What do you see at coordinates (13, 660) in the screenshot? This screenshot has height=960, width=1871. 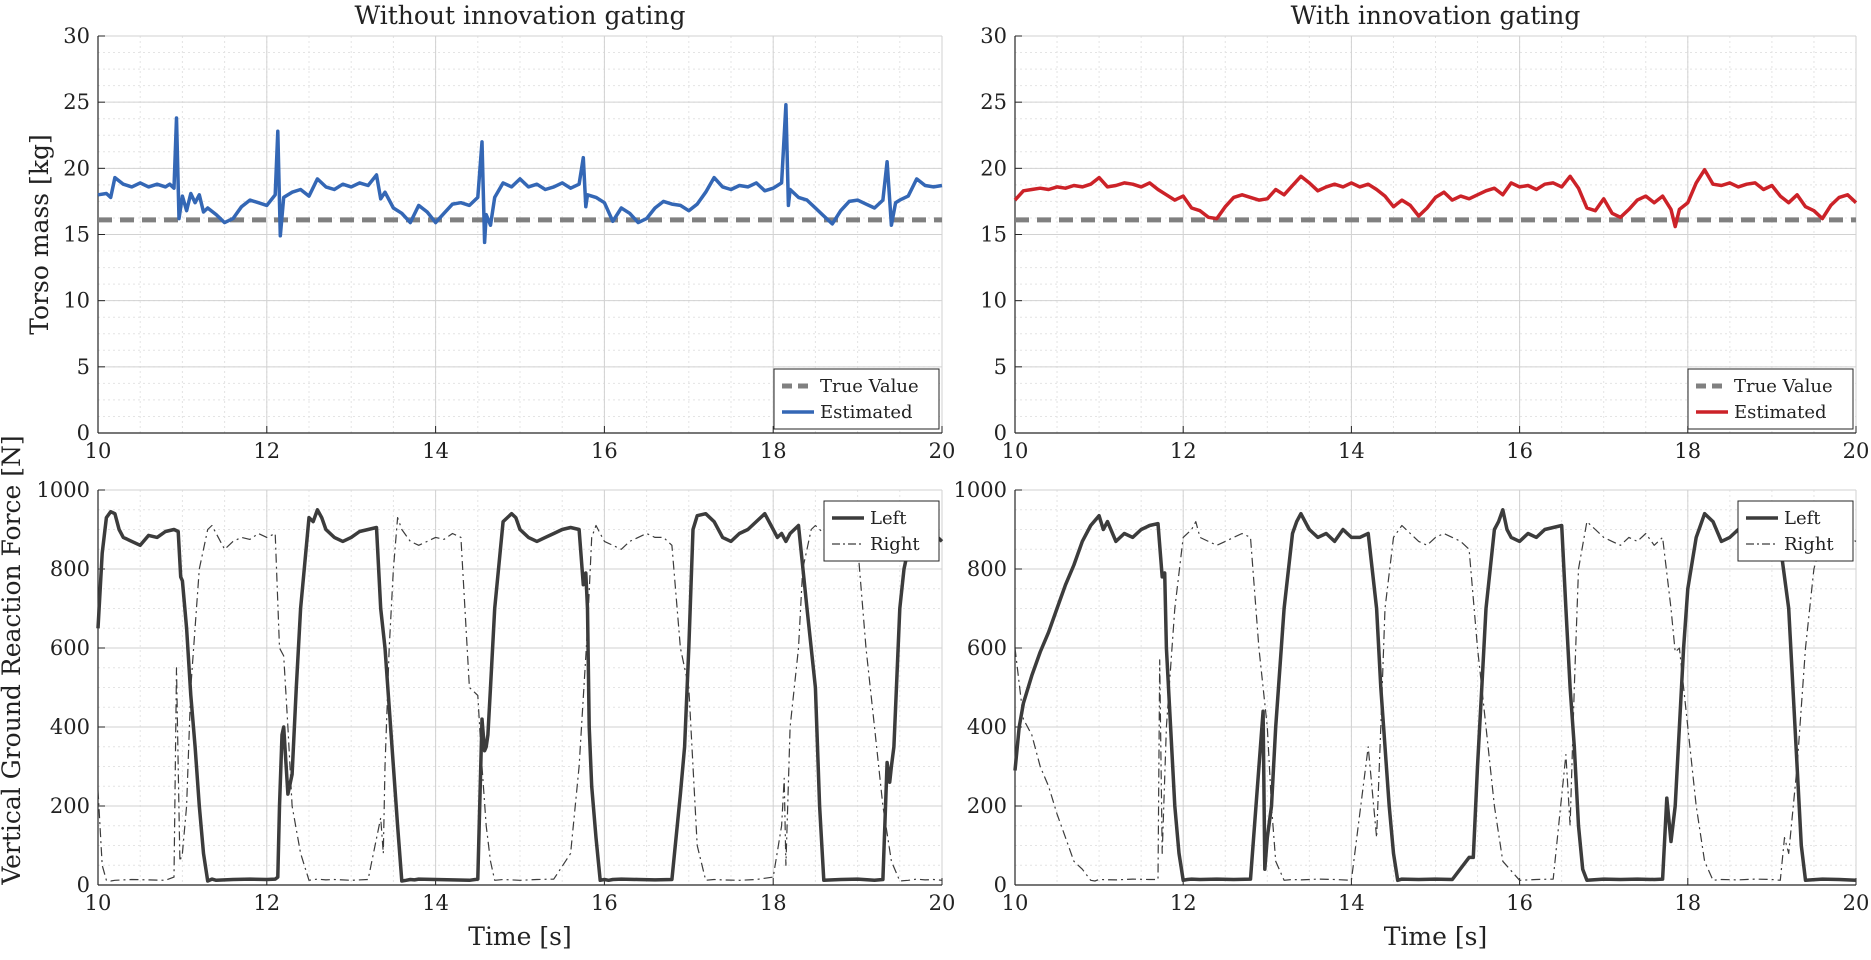 I see `y-axis-label: Vertical Ground Reaction Force [N]` at bounding box center [13, 660].